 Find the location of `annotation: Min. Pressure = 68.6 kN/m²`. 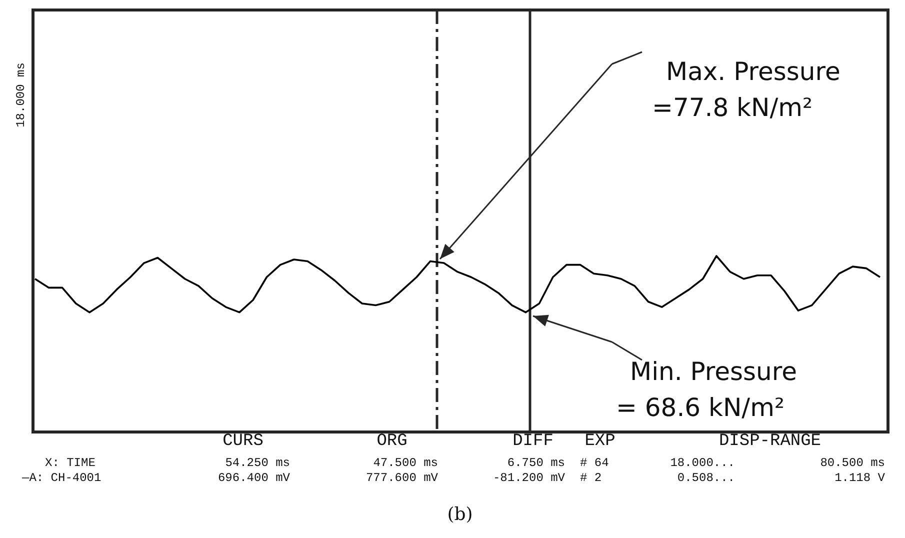

annotation: Min. Pressure = 68.6 kN/m² is located at coordinates (707, 389).